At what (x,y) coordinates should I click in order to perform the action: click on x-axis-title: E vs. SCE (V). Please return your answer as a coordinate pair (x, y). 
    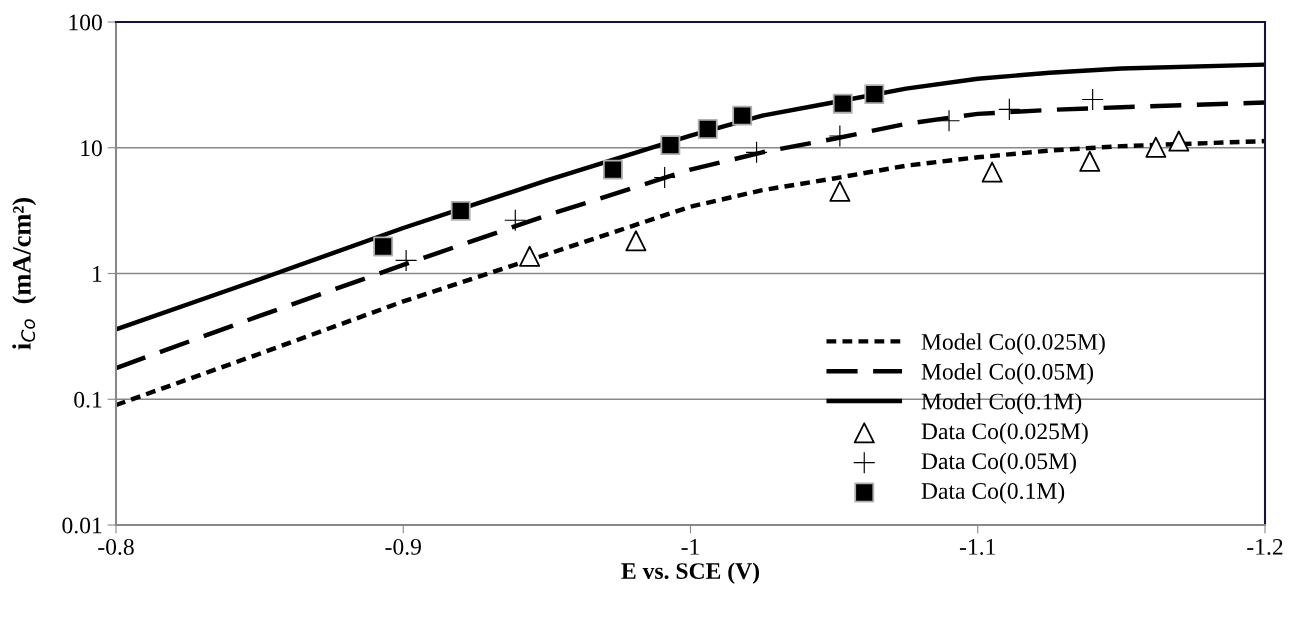
    Looking at the image, I should click on (690, 573).